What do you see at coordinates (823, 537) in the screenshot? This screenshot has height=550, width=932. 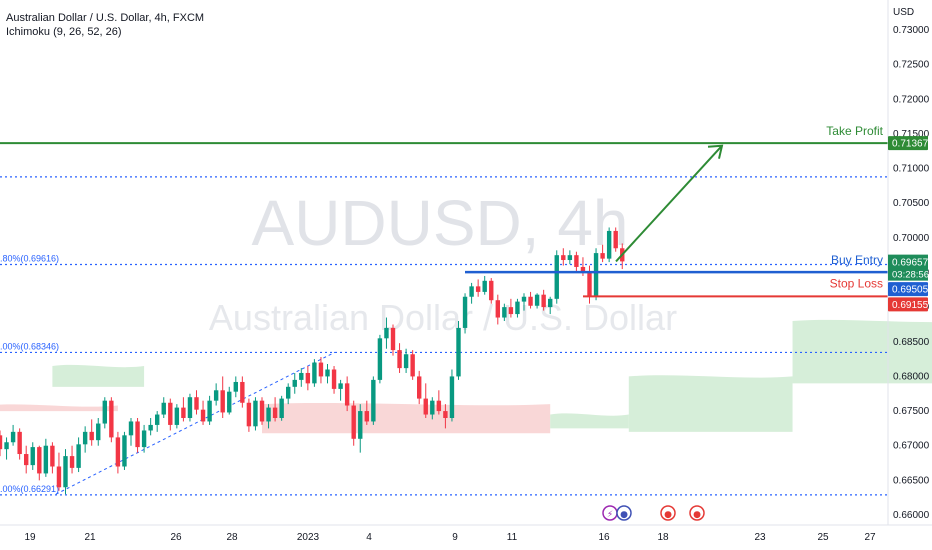 I see `time-tick-label: 25` at bounding box center [823, 537].